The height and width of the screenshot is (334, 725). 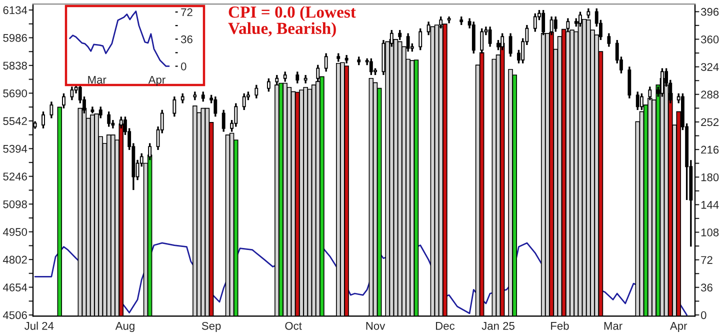 I want to click on line-series, so click(x=119, y=38).